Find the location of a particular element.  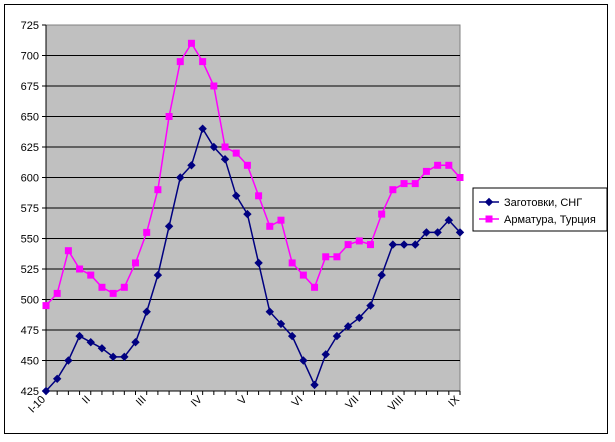

y-tick-label: 550 is located at coordinates (30, 240).